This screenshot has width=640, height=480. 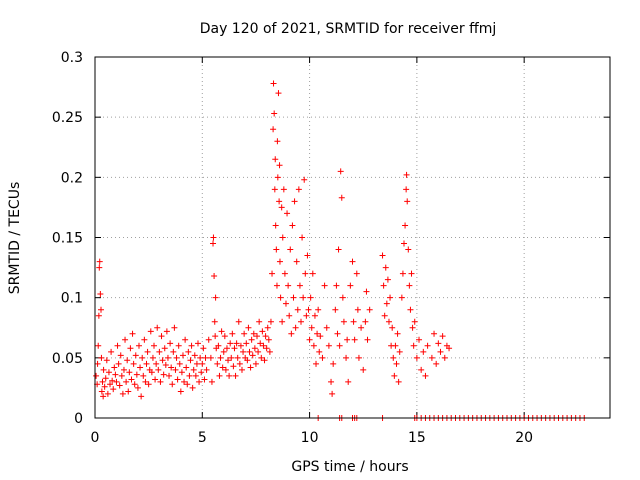 What do you see at coordinates (72, 178) in the screenshot?
I see `y-tick-label: 0.2` at bounding box center [72, 178].